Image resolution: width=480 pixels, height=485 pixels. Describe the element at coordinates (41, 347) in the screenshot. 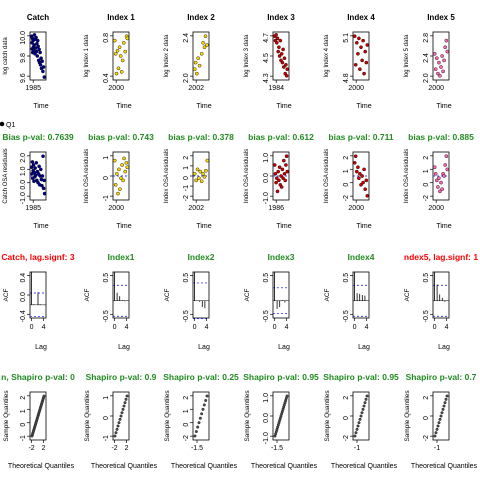

I see `r3-panel1-xlabel: Lag` at that location.